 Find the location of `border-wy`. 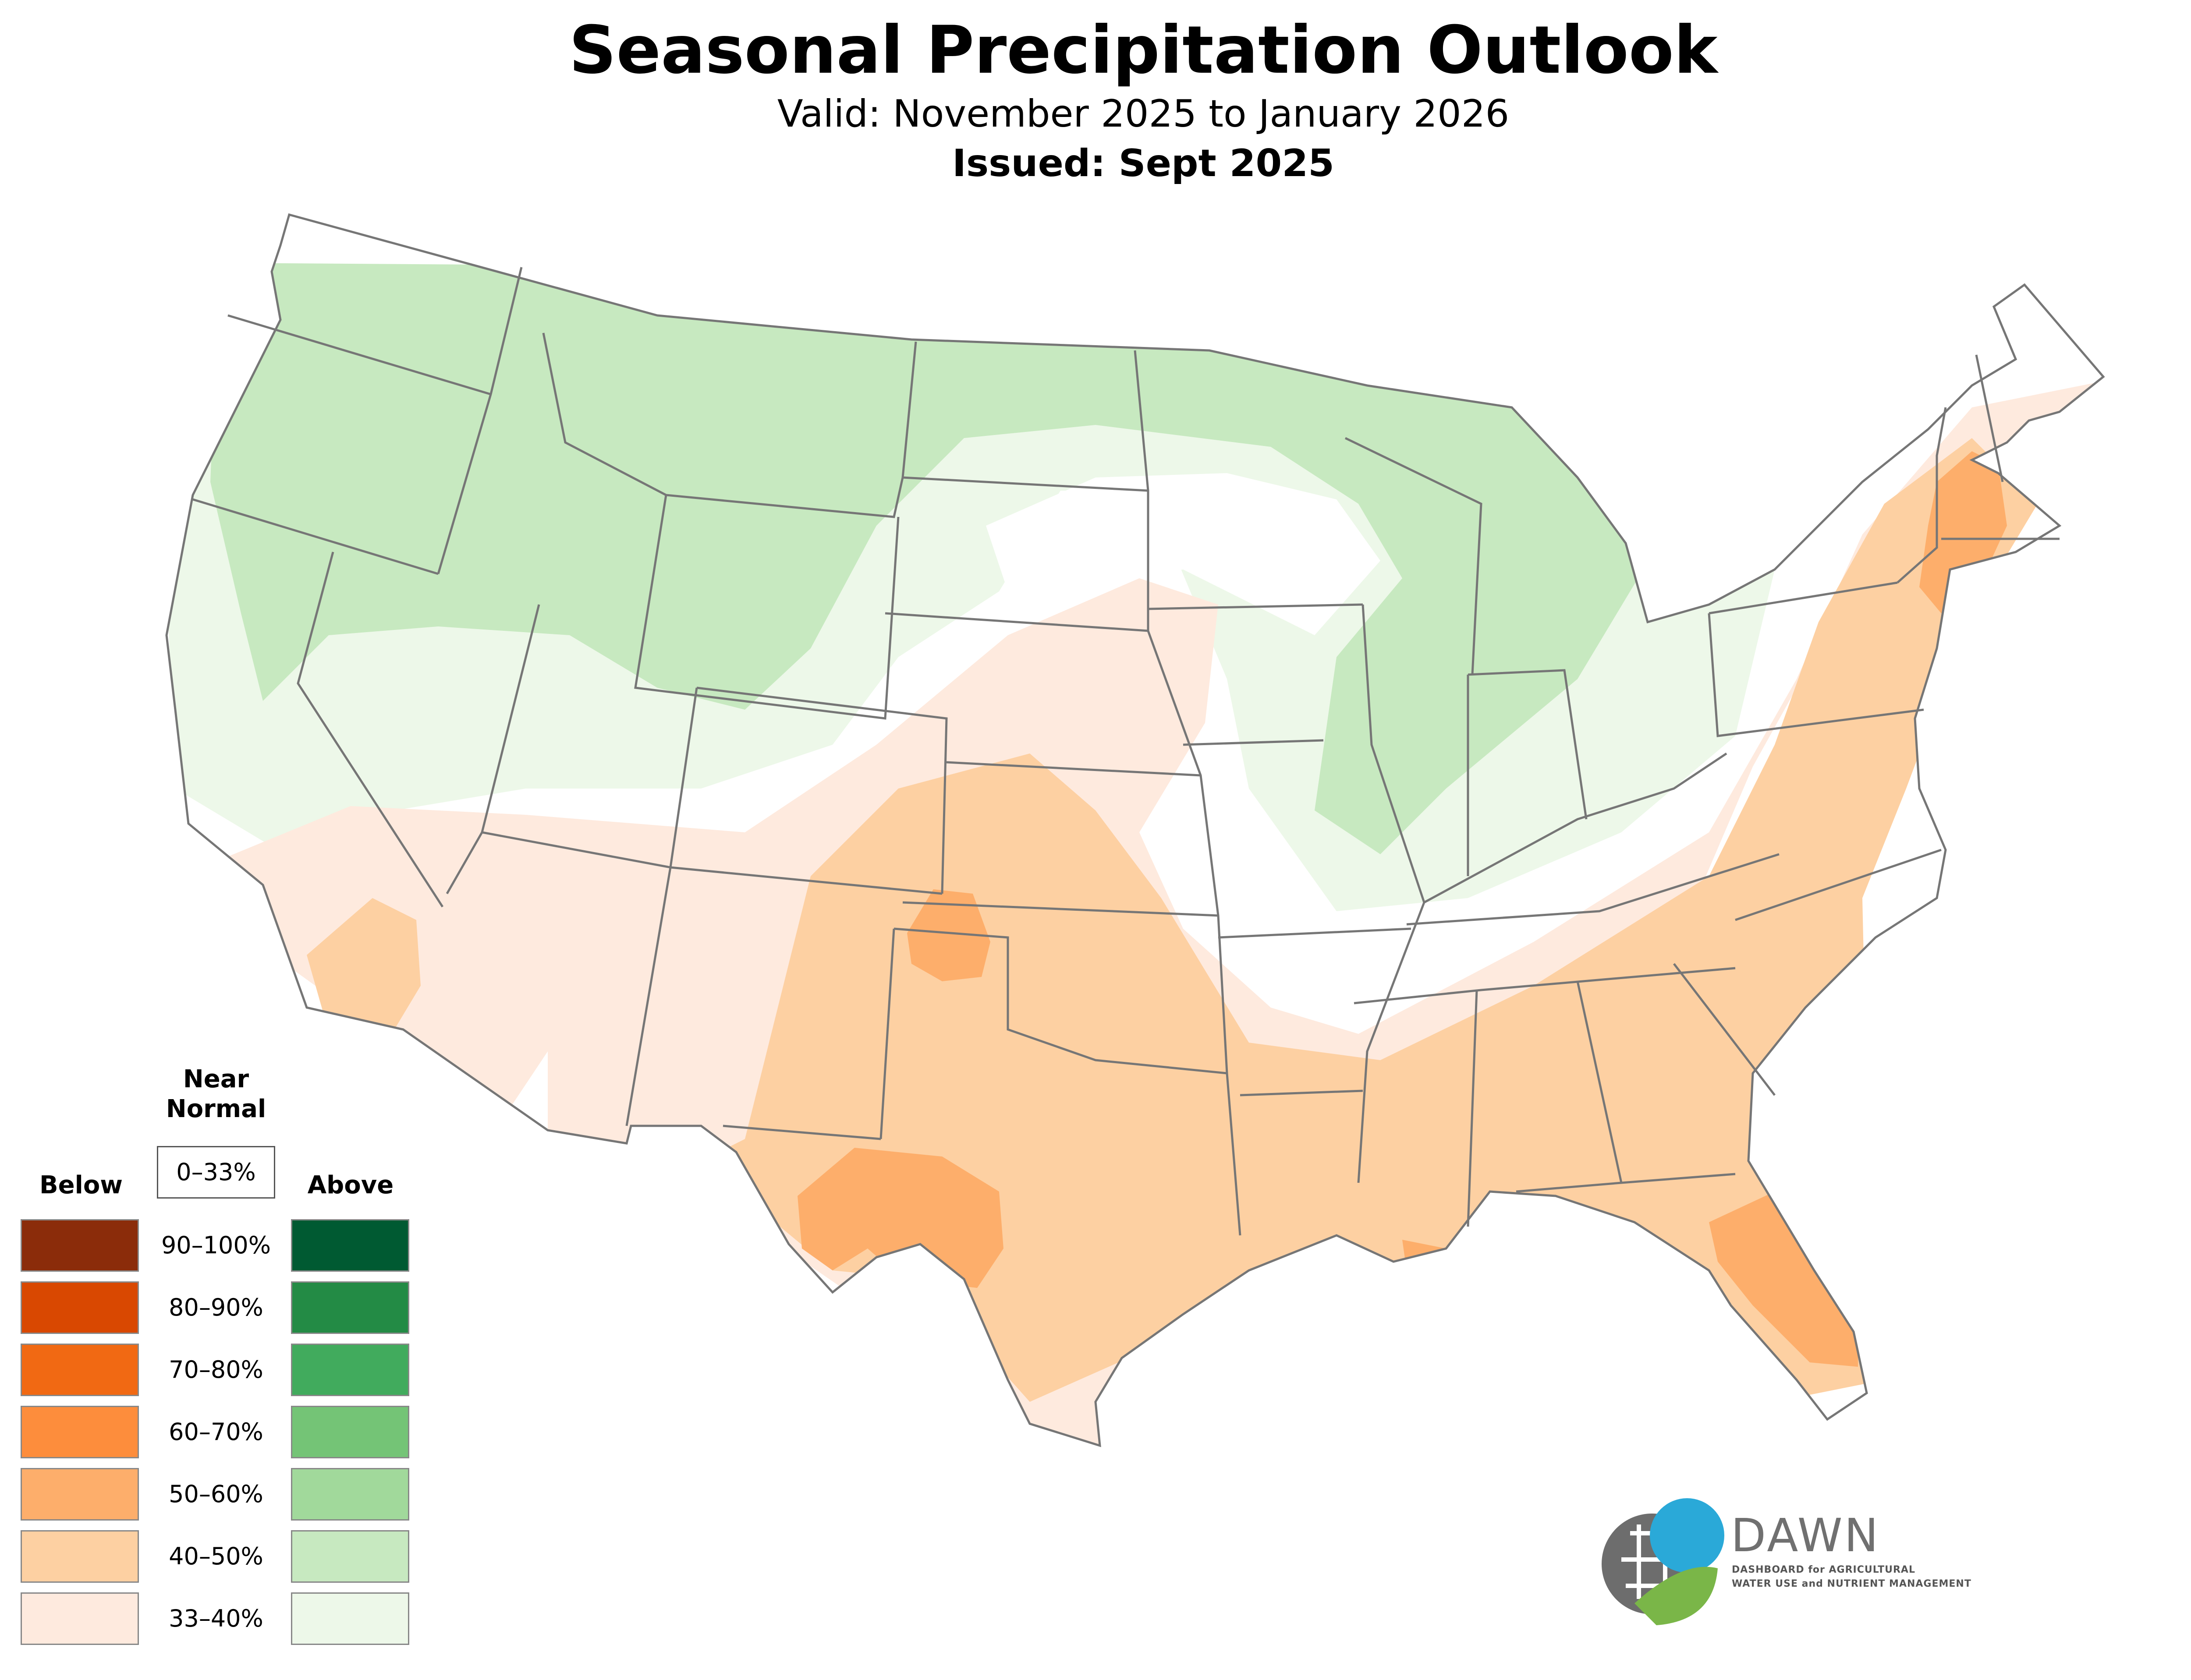

border-wy is located at coordinates (767, 607).